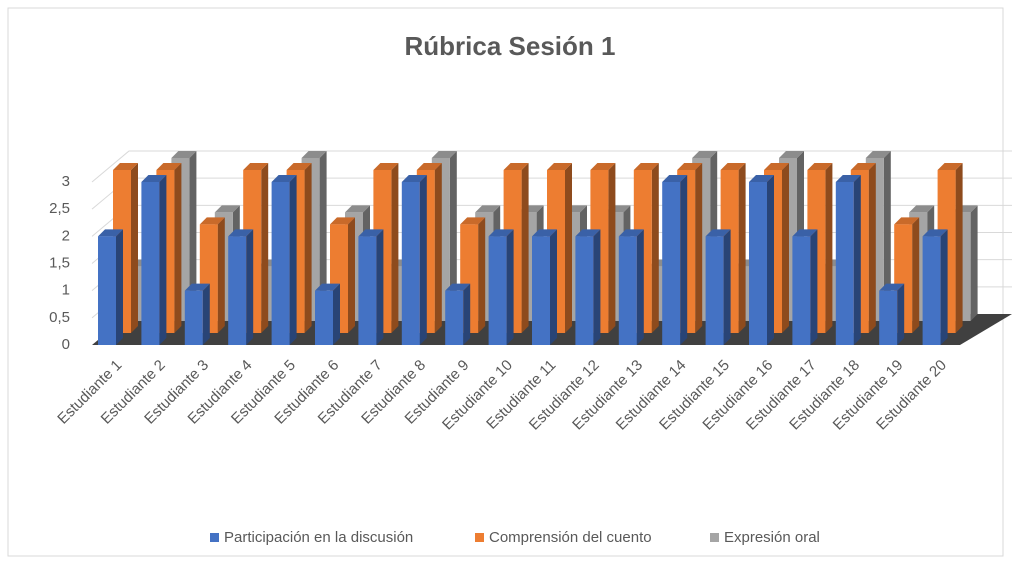  What do you see at coordinates (59, 317) in the screenshot?
I see `y-tick-label: 0,5` at bounding box center [59, 317].